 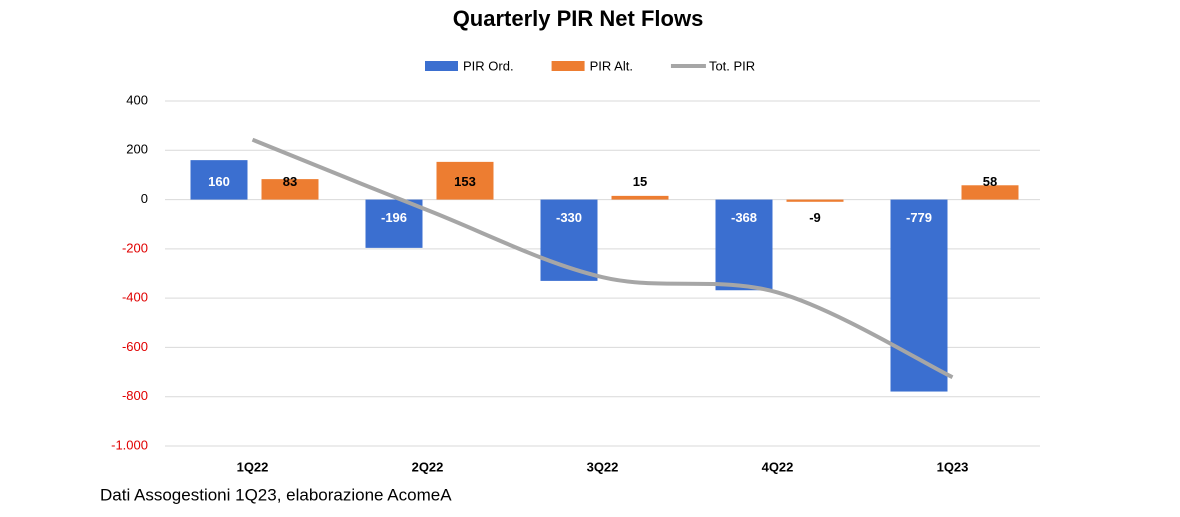 I want to click on legend-label: Tot. PIR, so click(x=732, y=65).